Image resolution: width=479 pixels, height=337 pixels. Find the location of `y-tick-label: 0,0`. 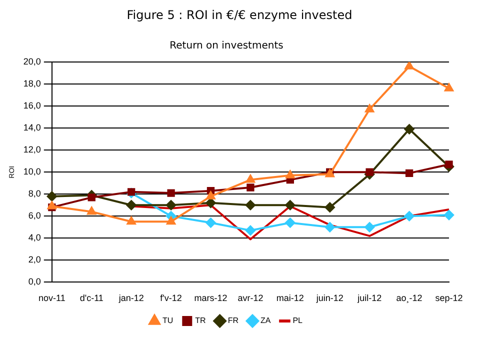

y-tick-label: 0,0 is located at coordinates (34, 281).